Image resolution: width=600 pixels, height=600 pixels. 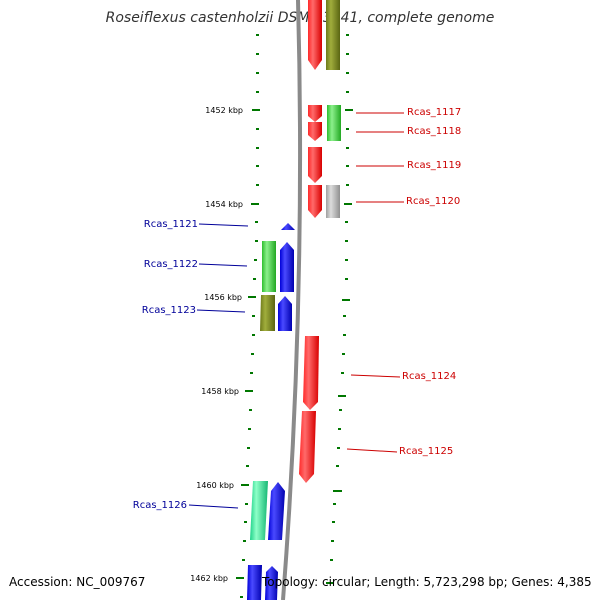 What do you see at coordinates (269, 266) in the screenshot?
I see `gene-arrow-rcas-1122-green` at bounding box center [269, 266].